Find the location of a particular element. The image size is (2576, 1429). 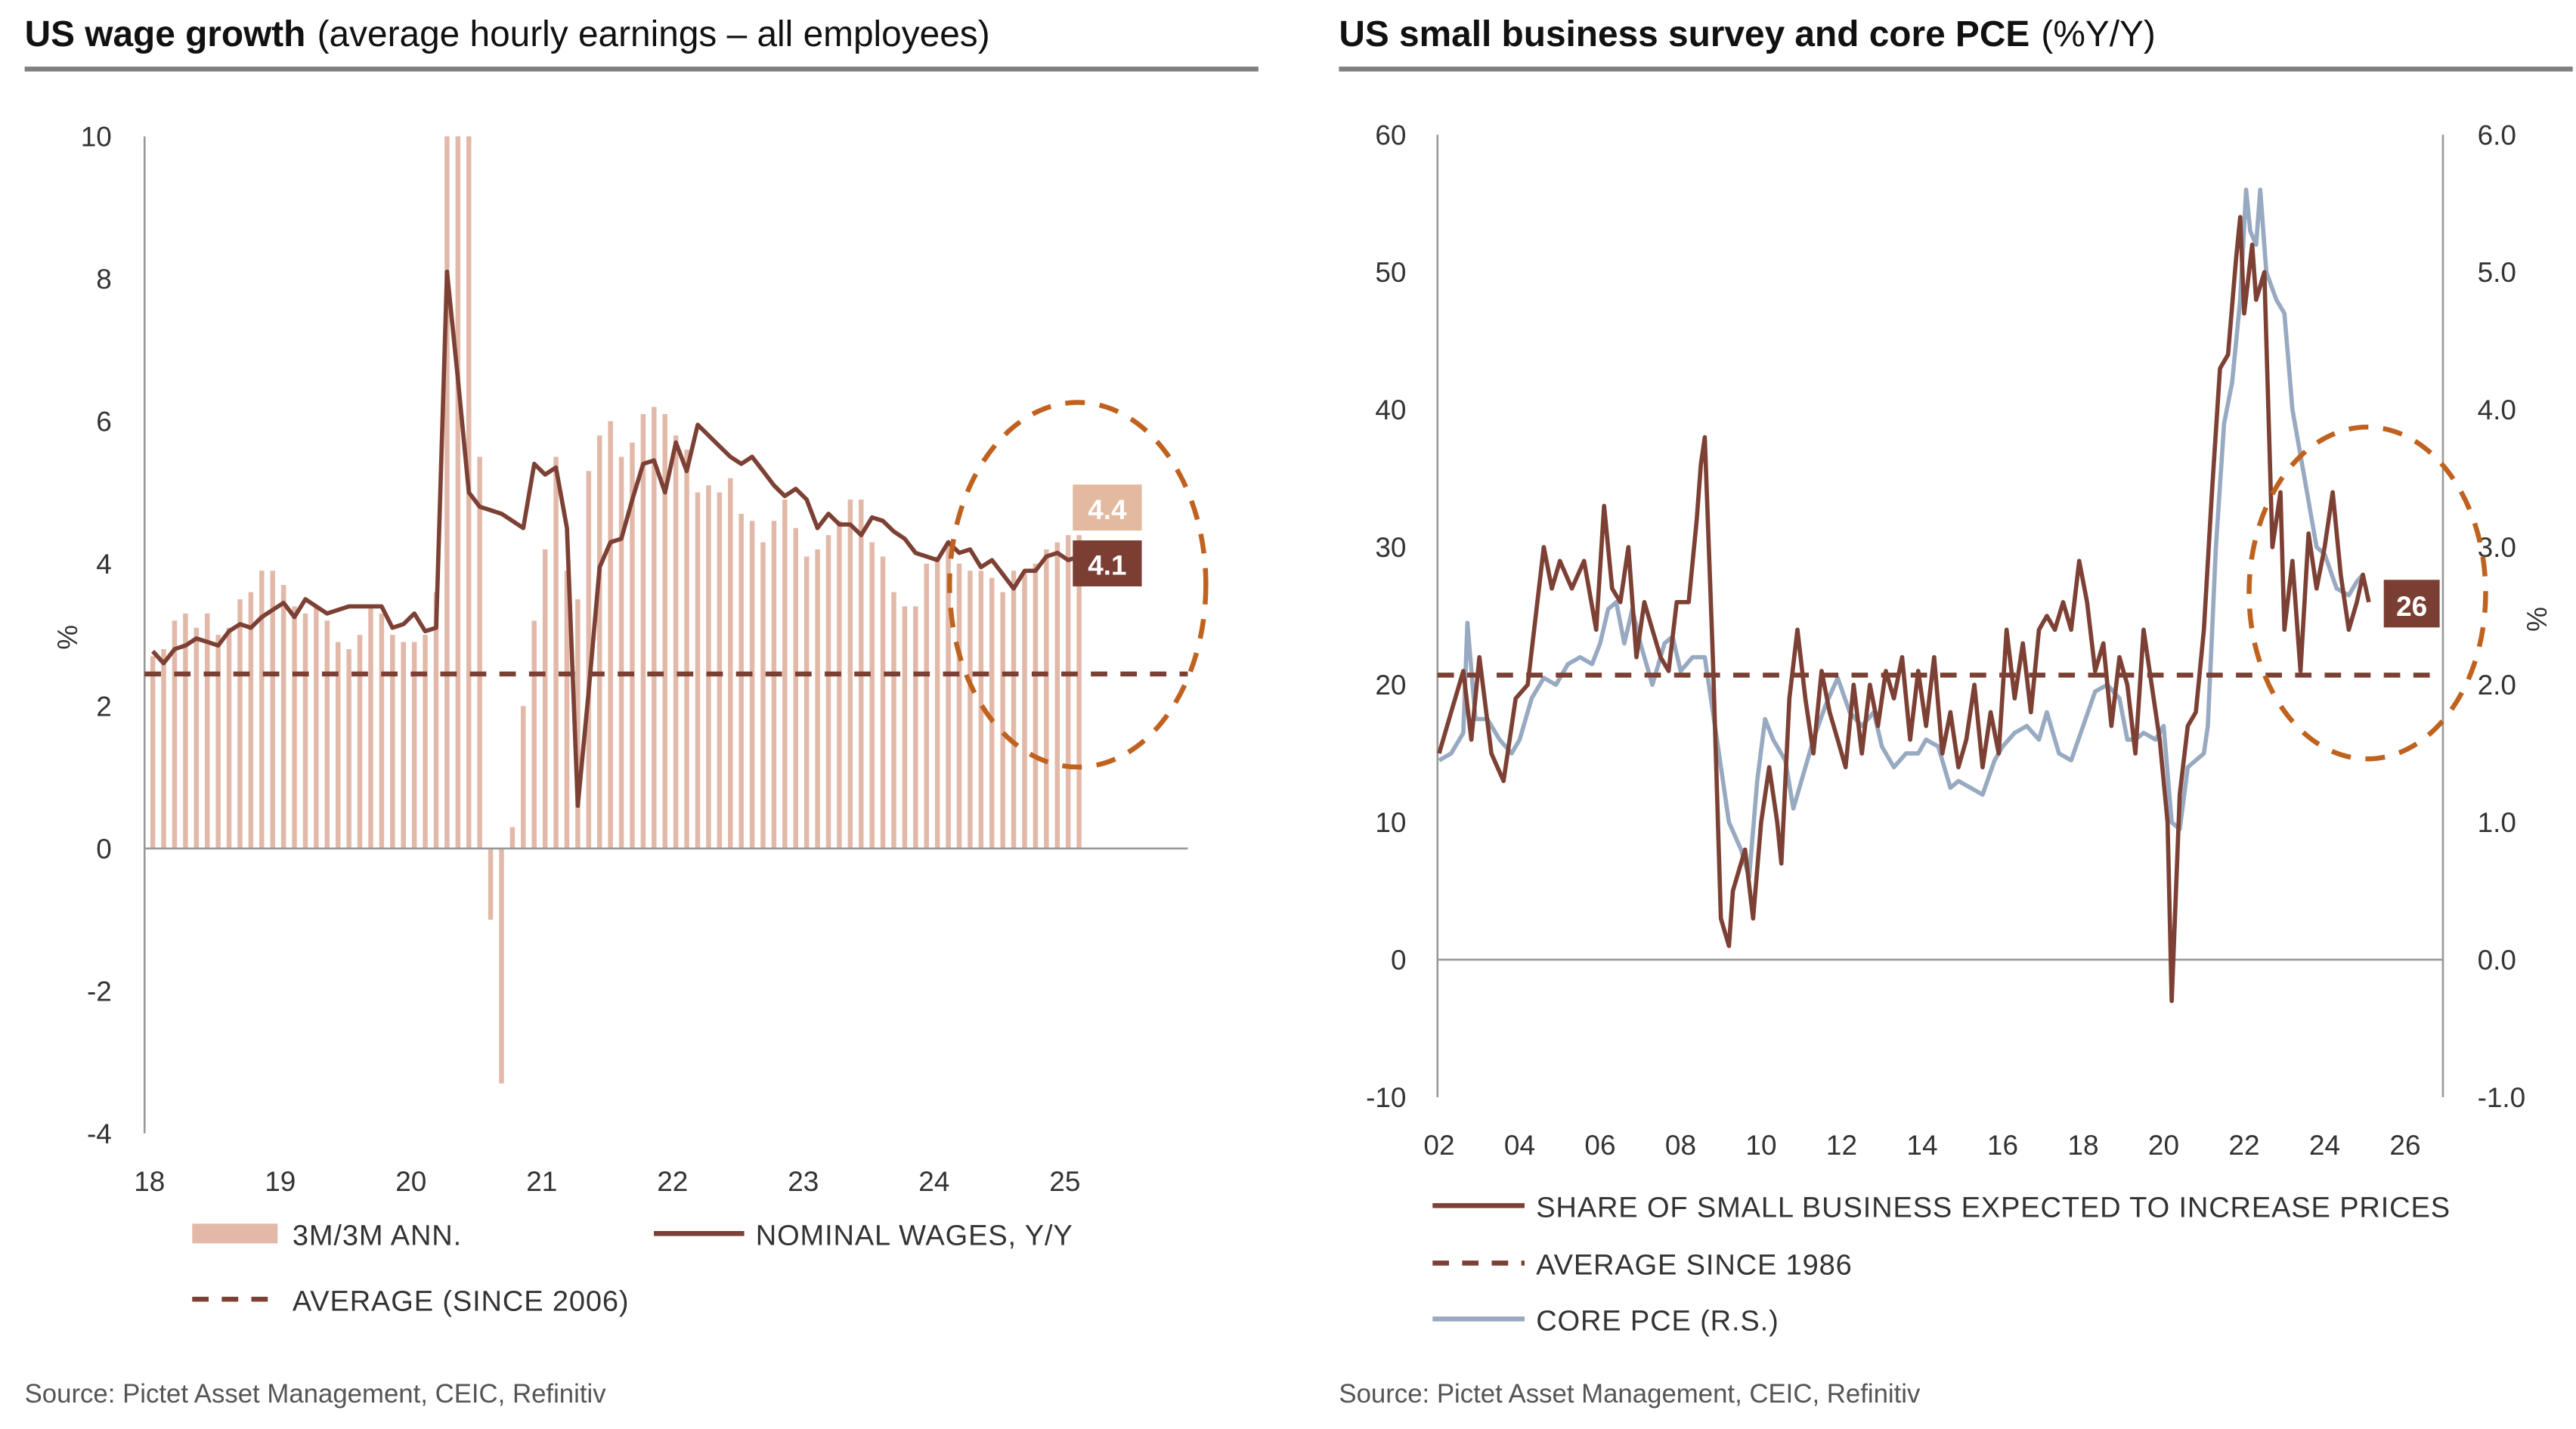

x-tick-label: 19 is located at coordinates (280, 1181).